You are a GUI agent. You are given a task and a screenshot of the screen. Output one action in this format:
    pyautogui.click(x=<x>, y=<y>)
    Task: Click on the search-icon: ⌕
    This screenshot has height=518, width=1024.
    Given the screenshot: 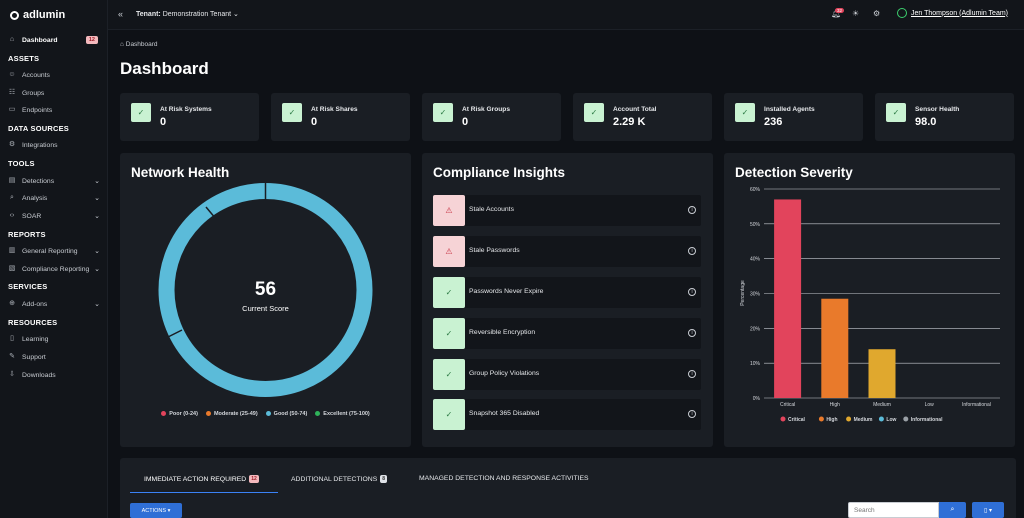 What is the action you would take?
    pyautogui.click(x=952, y=509)
    